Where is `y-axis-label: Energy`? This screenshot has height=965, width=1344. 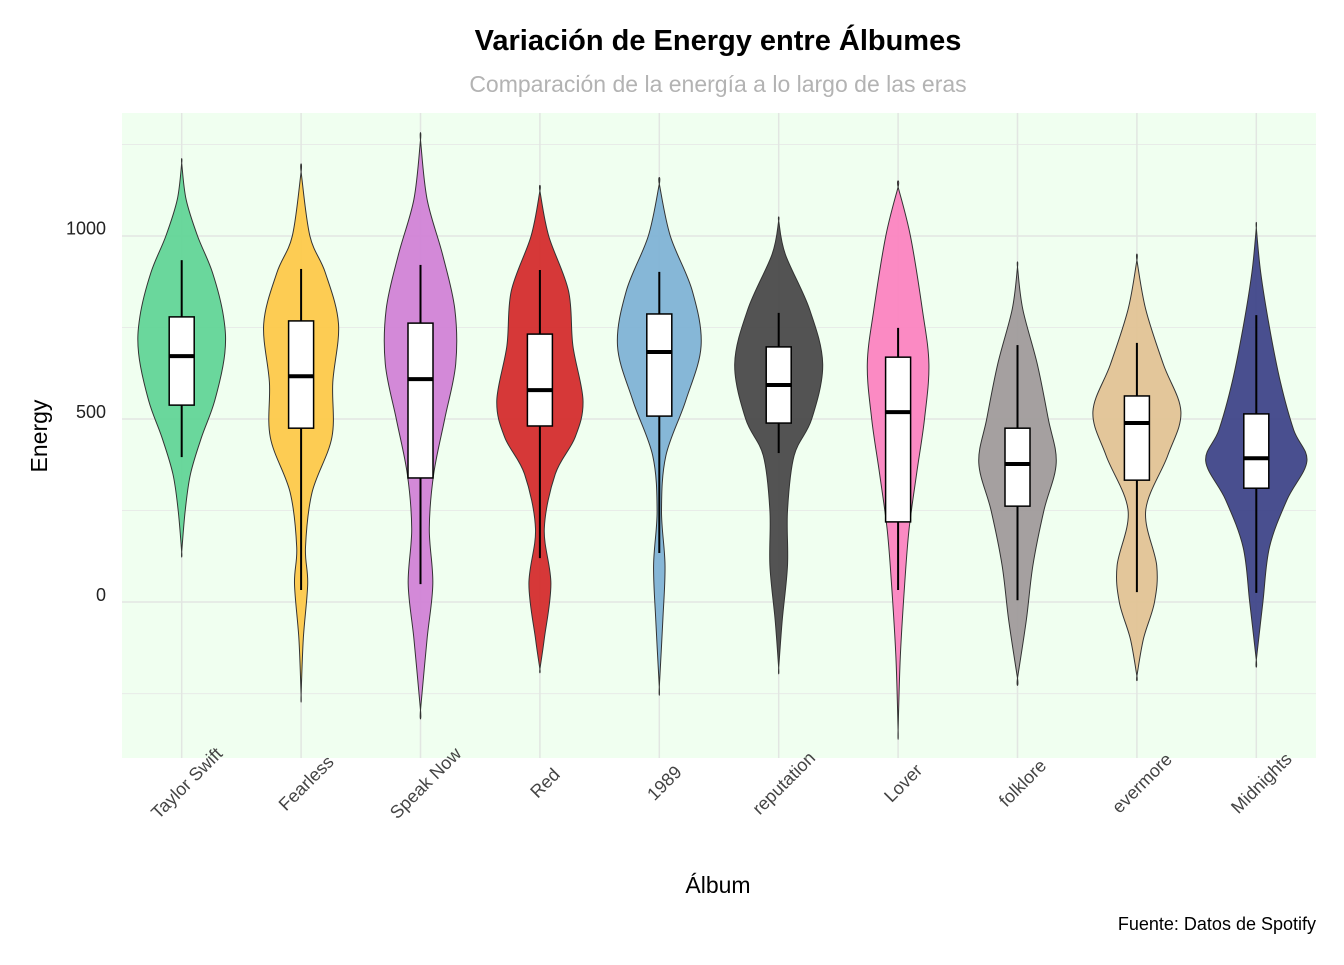 y-axis-label: Energy is located at coordinates (39, 435).